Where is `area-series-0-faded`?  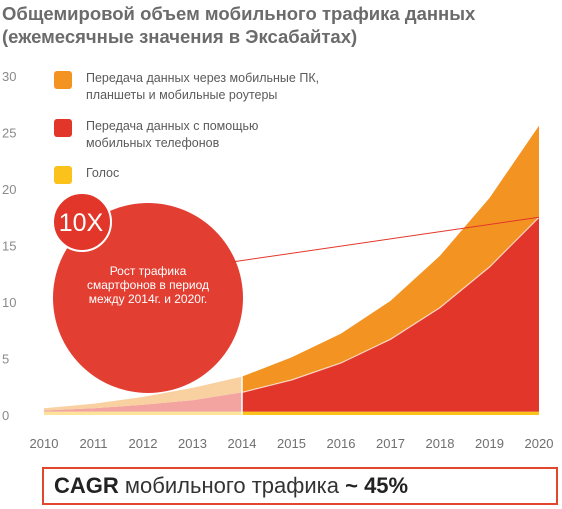
area-series-0-faded is located at coordinates (143, 413).